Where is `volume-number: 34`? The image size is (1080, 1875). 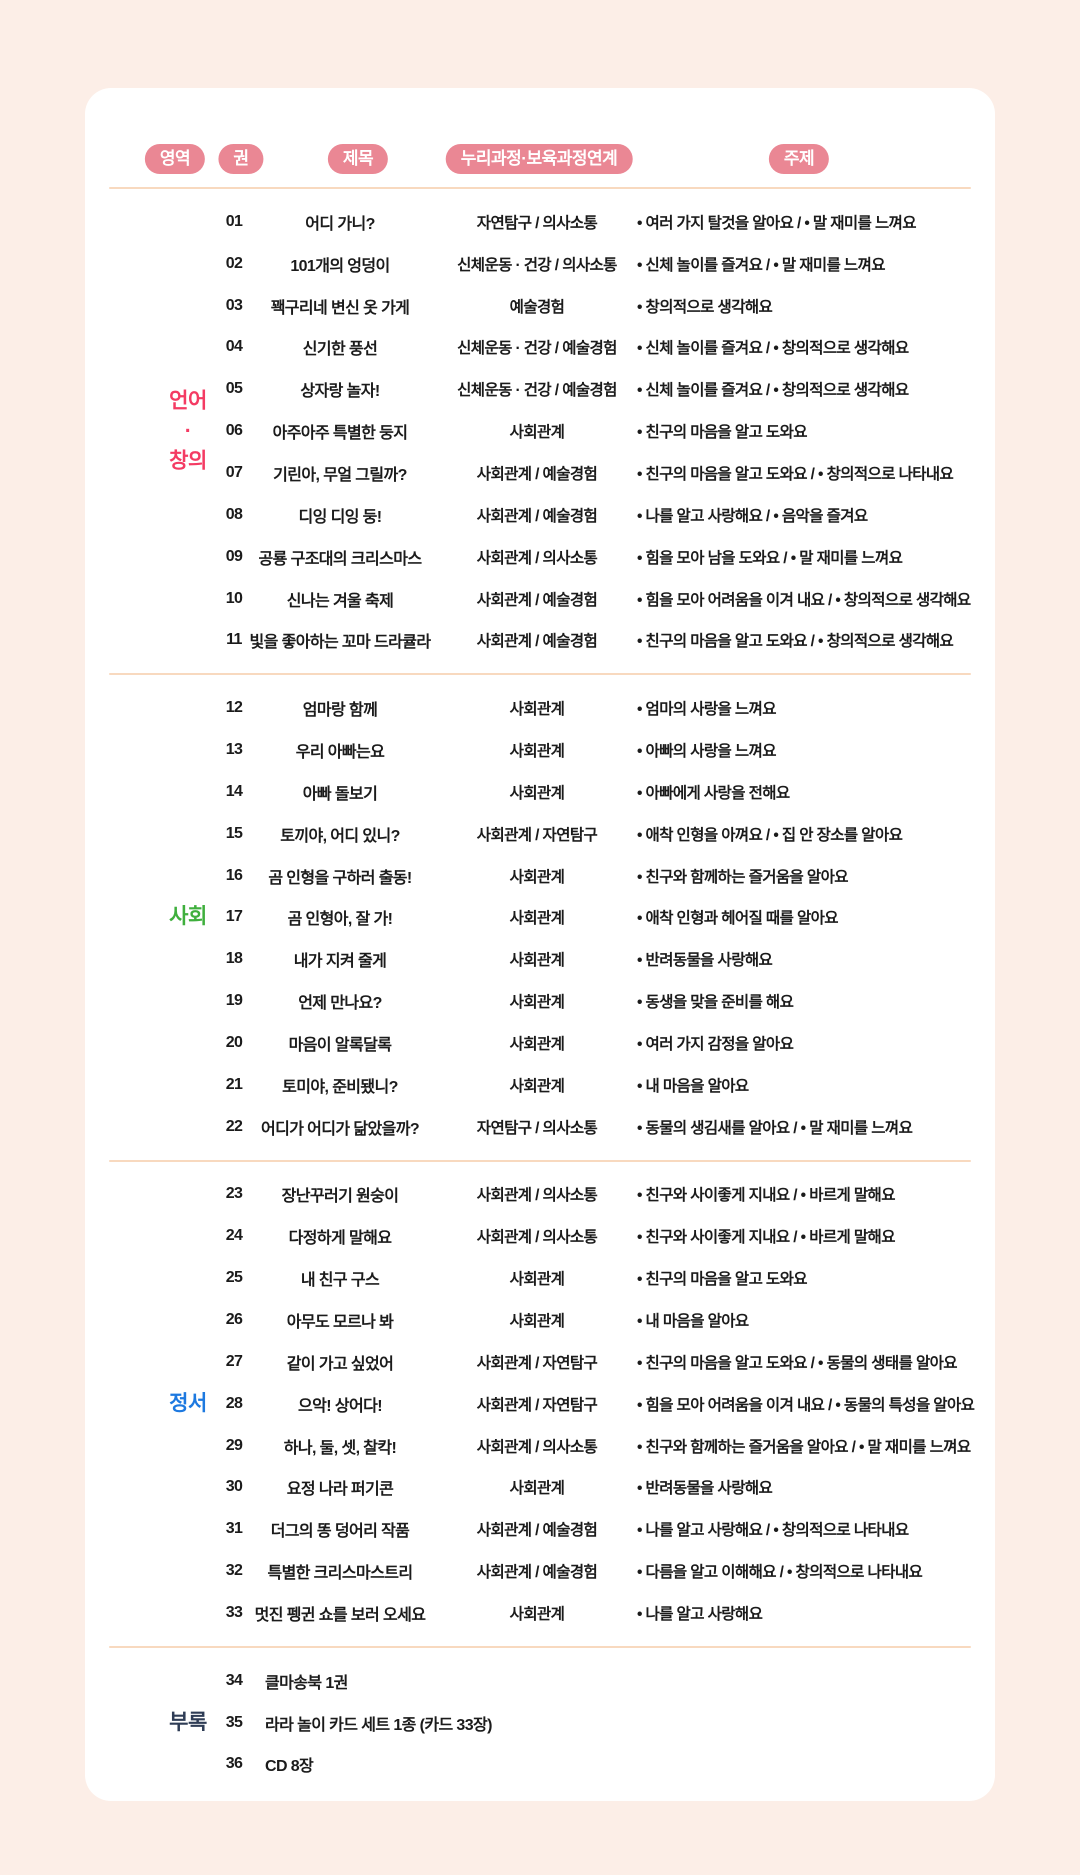 volume-number: 34 is located at coordinates (234, 1680).